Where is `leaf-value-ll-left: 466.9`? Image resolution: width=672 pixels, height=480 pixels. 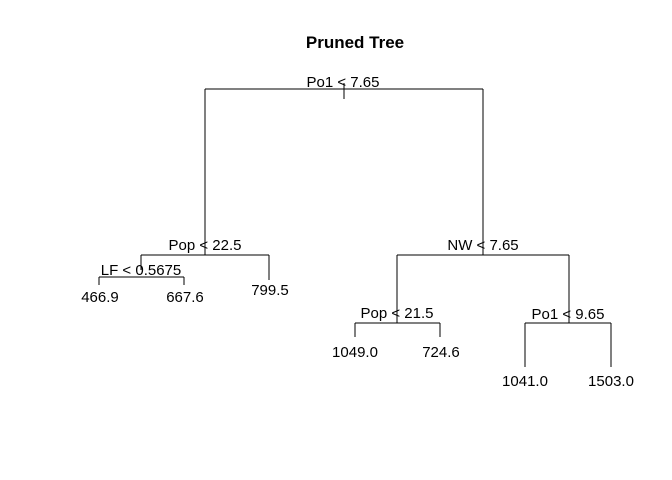
leaf-value-ll-left: 466.9 is located at coordinates (100, 297).